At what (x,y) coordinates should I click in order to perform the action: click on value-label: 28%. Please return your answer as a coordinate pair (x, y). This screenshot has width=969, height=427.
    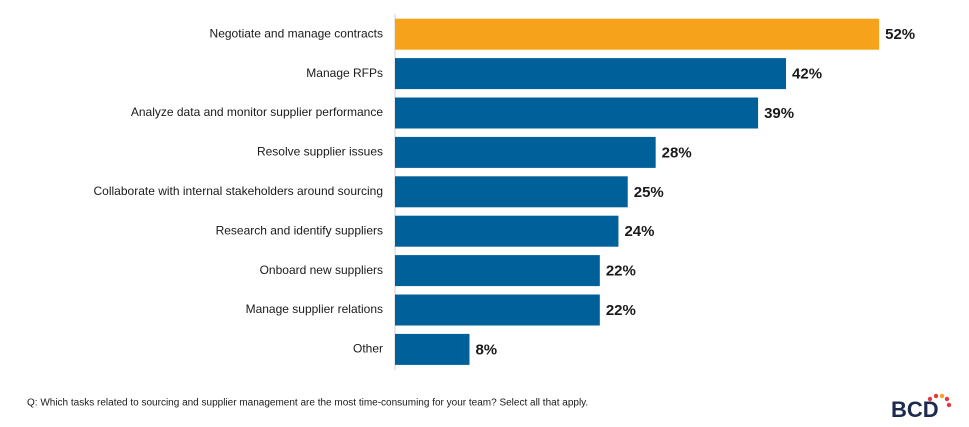
    Looking at the image, I should click on (677, 152).